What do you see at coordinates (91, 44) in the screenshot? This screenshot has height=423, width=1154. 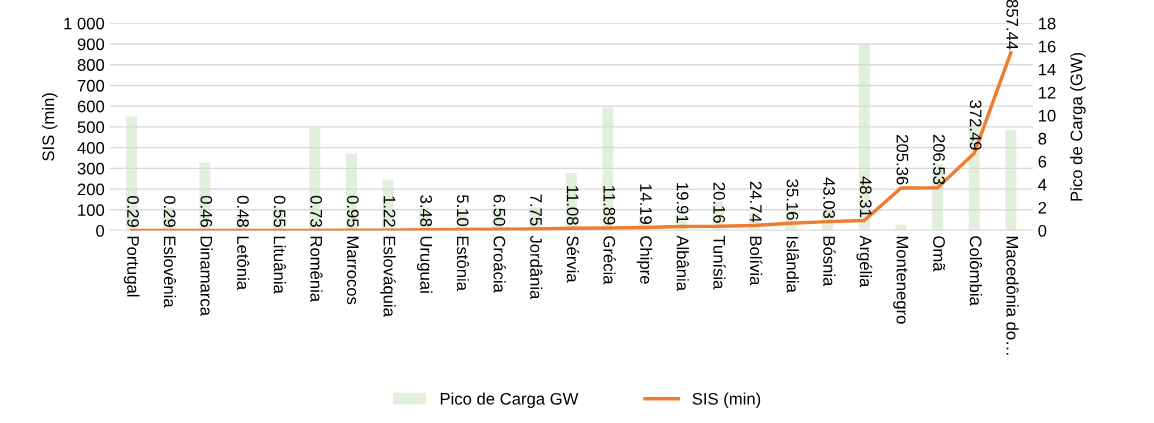 I see `y-tick-label: 900` at bounding box center [91, 44].